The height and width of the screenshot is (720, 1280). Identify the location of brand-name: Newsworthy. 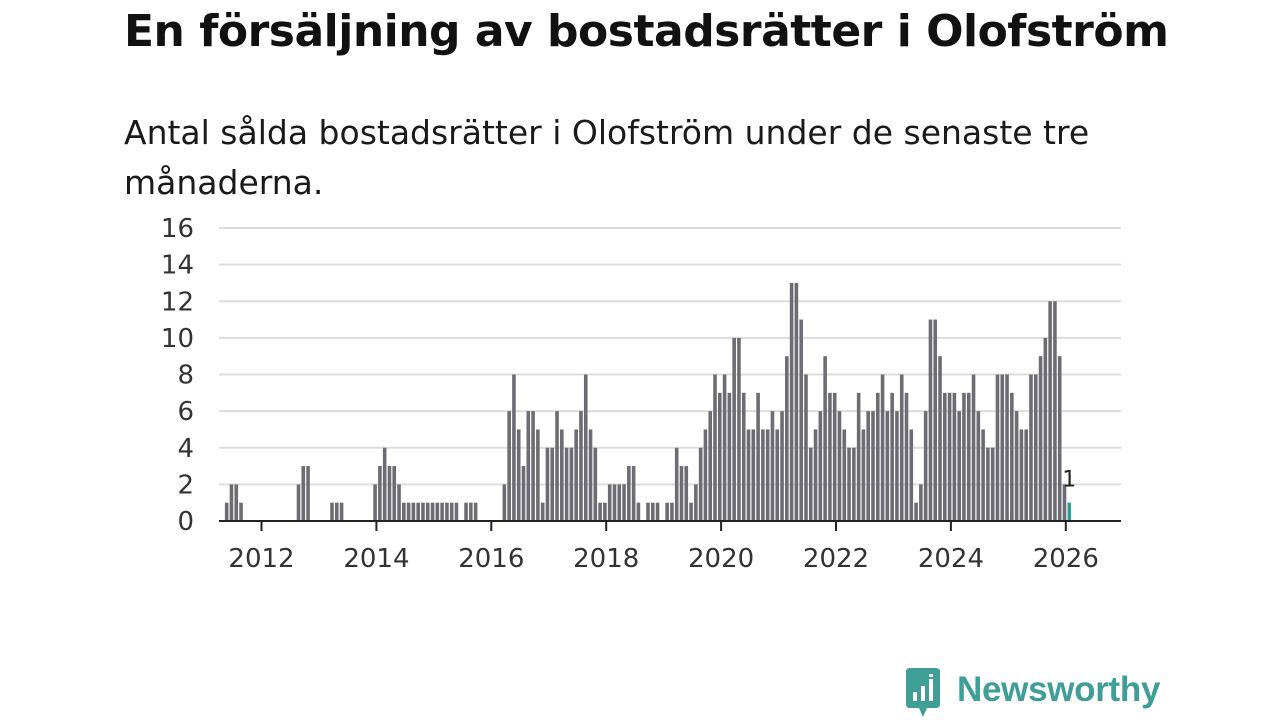
(1059, 689).